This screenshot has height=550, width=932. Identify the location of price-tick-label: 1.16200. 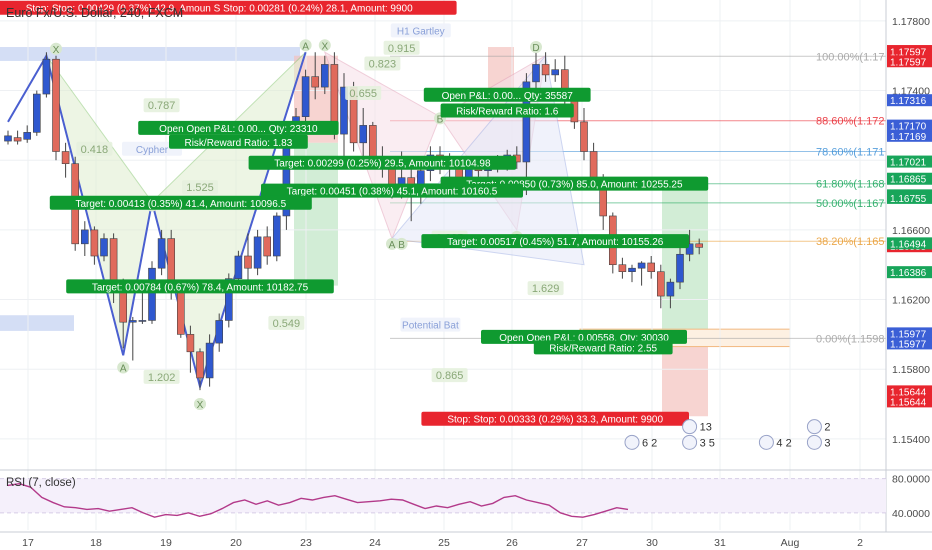
(911, 301).